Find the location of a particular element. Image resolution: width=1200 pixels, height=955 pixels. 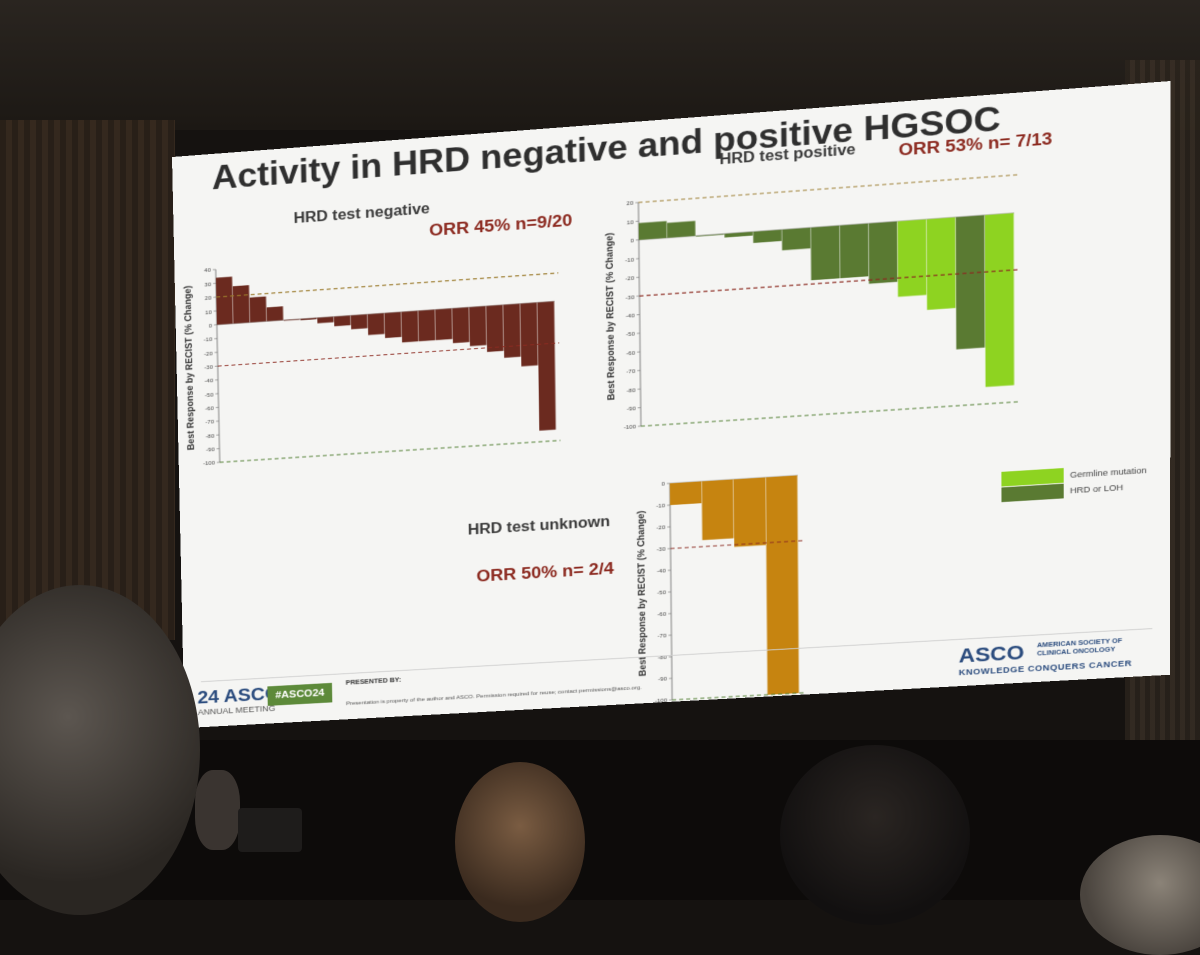

y-tick-label: 40 is located at coordinates (207, 271).